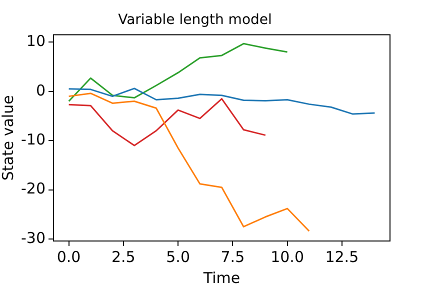 This screenshot has height=288, width=432. I want to click on chart-title: Variable length model, so click(195, 20).